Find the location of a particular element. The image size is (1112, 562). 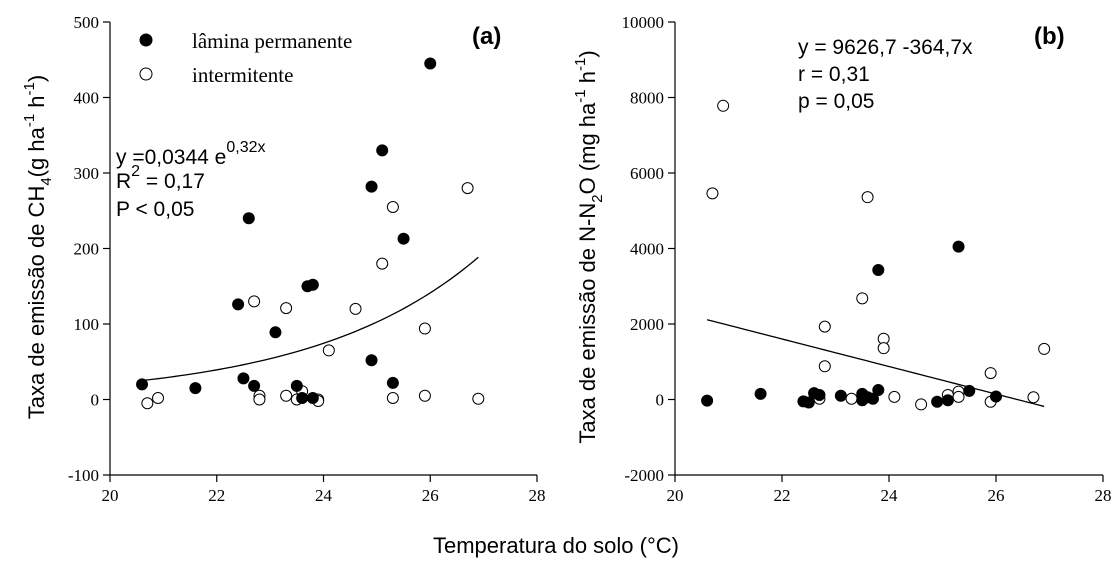

panel-a-x-tick-label: 22 is located at coordinates (216, 495).